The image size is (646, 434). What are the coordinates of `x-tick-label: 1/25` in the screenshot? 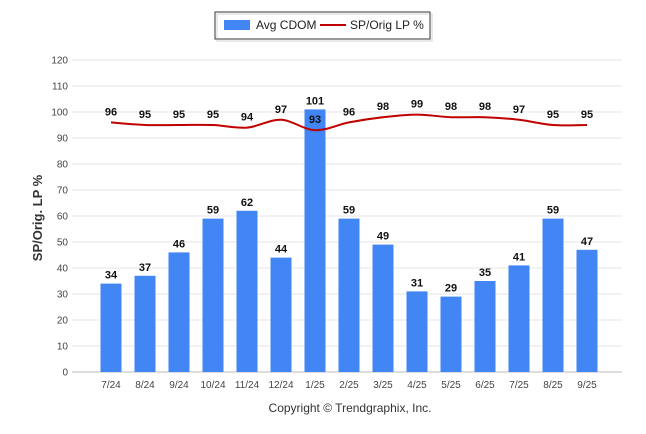 It's located at (315, 385).